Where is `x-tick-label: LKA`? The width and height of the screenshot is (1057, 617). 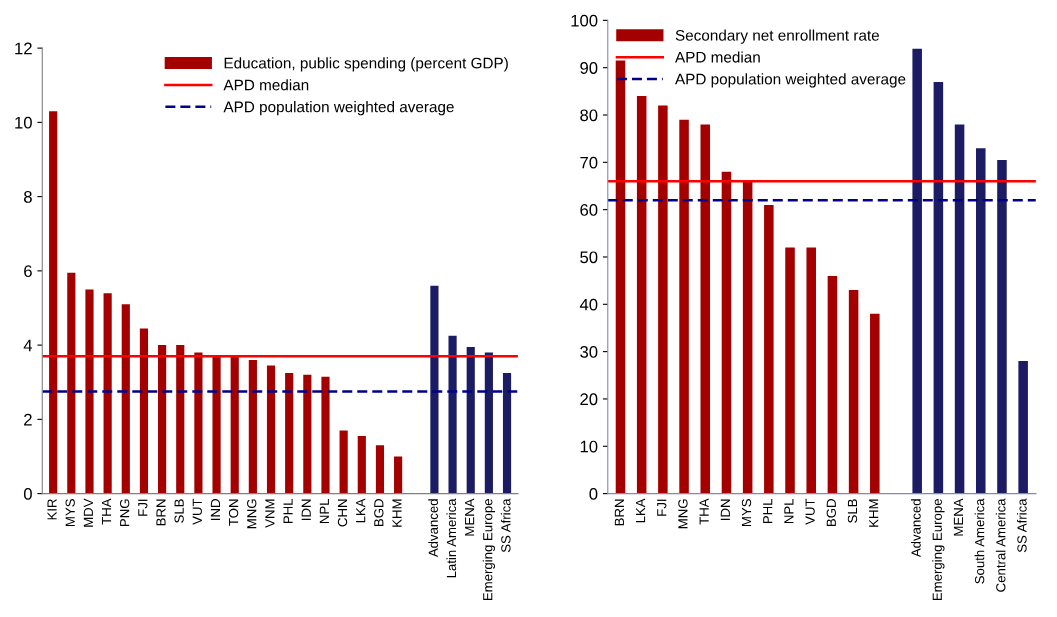 x-tick-label: LKA is located at coordinates (361, 510).